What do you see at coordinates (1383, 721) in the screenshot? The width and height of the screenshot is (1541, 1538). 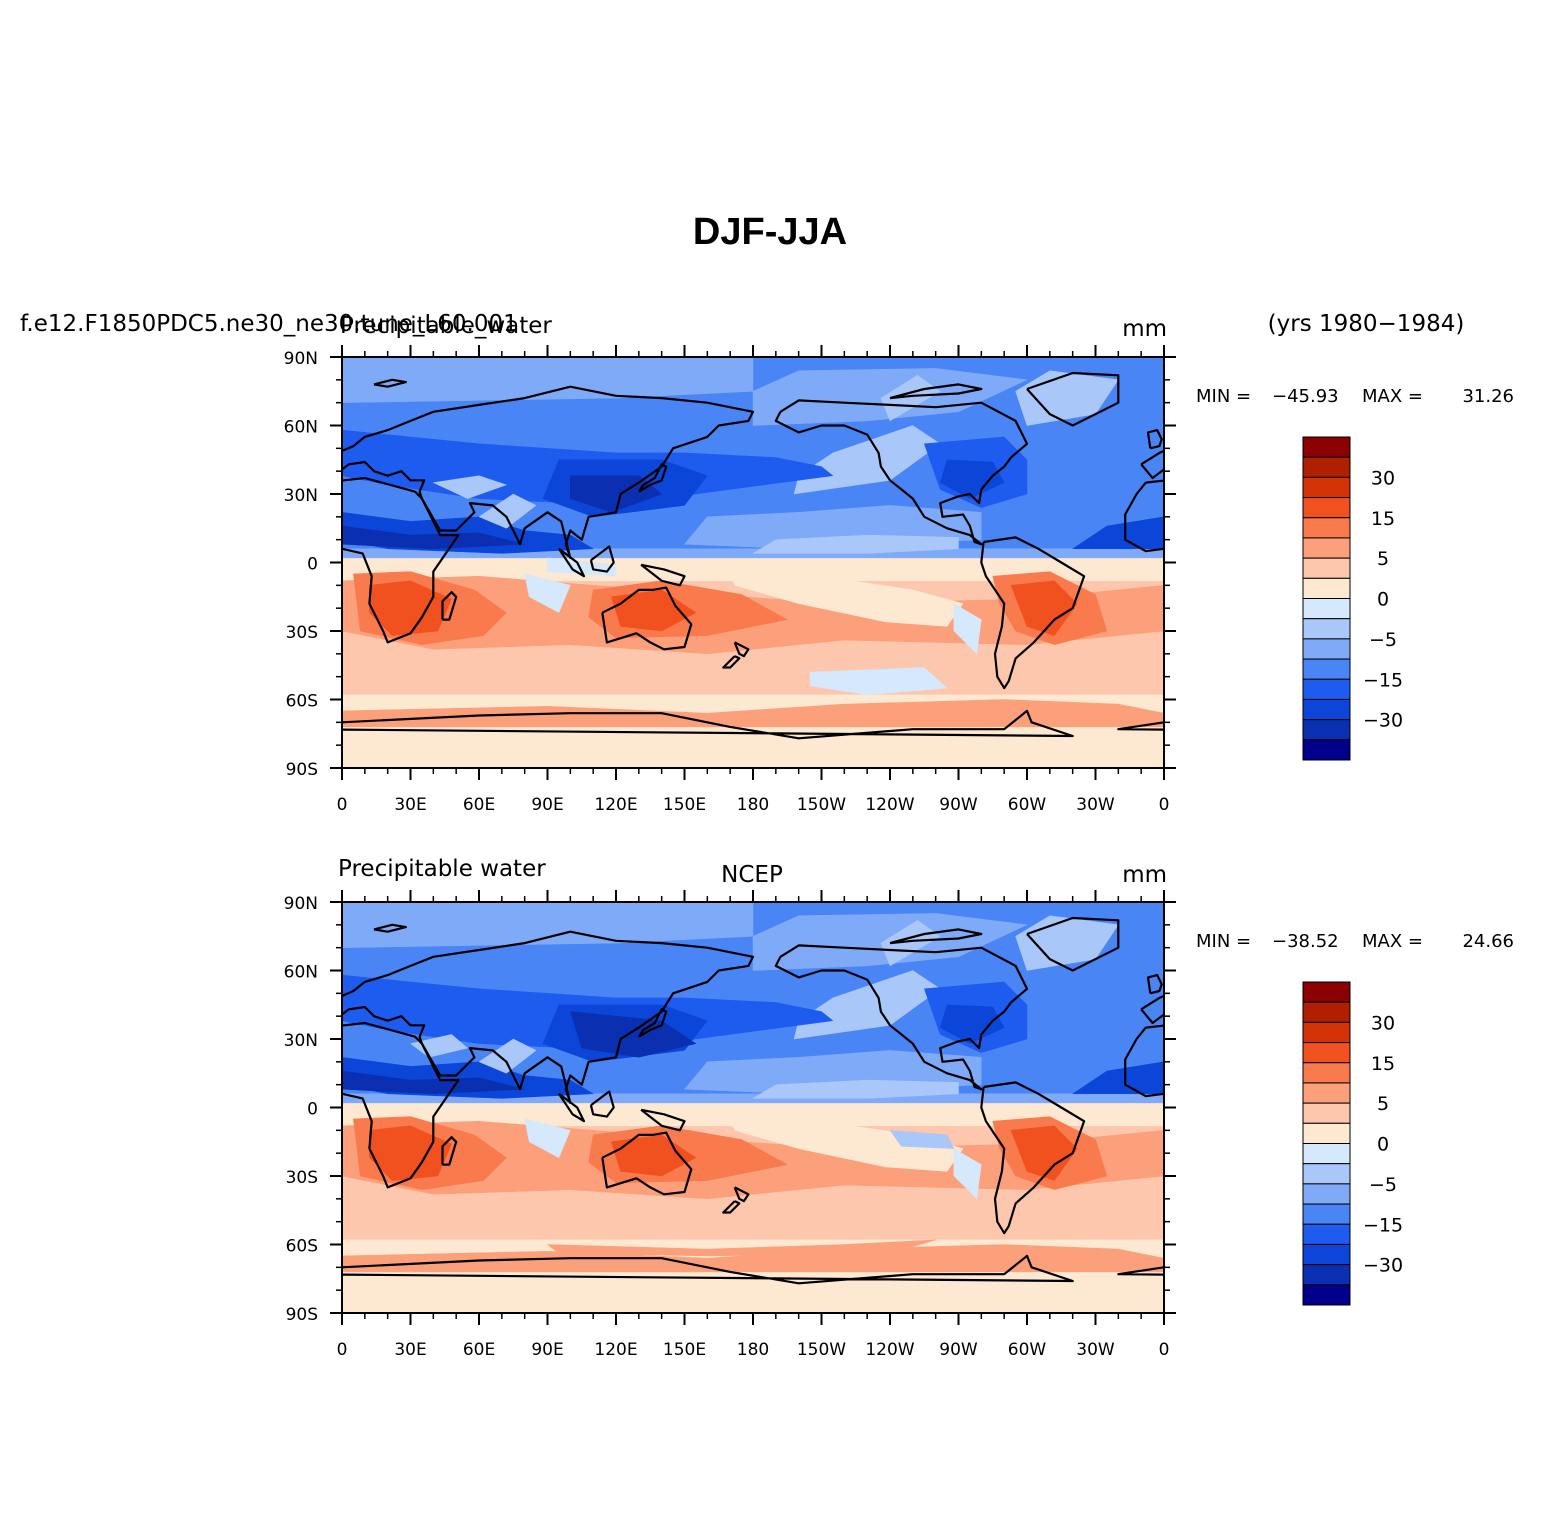 I see `colorbar-label: −30` at bounding box center [1383, 721].